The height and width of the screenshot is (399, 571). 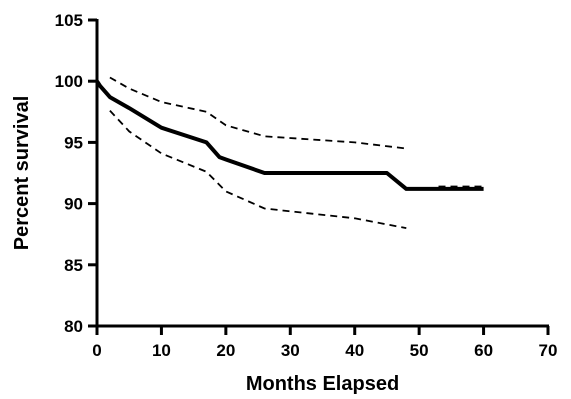 What do you see at coordinates (73, 326) in the screenshot?
I see `y-tick-label: 80` at bounding box center [73, 326].